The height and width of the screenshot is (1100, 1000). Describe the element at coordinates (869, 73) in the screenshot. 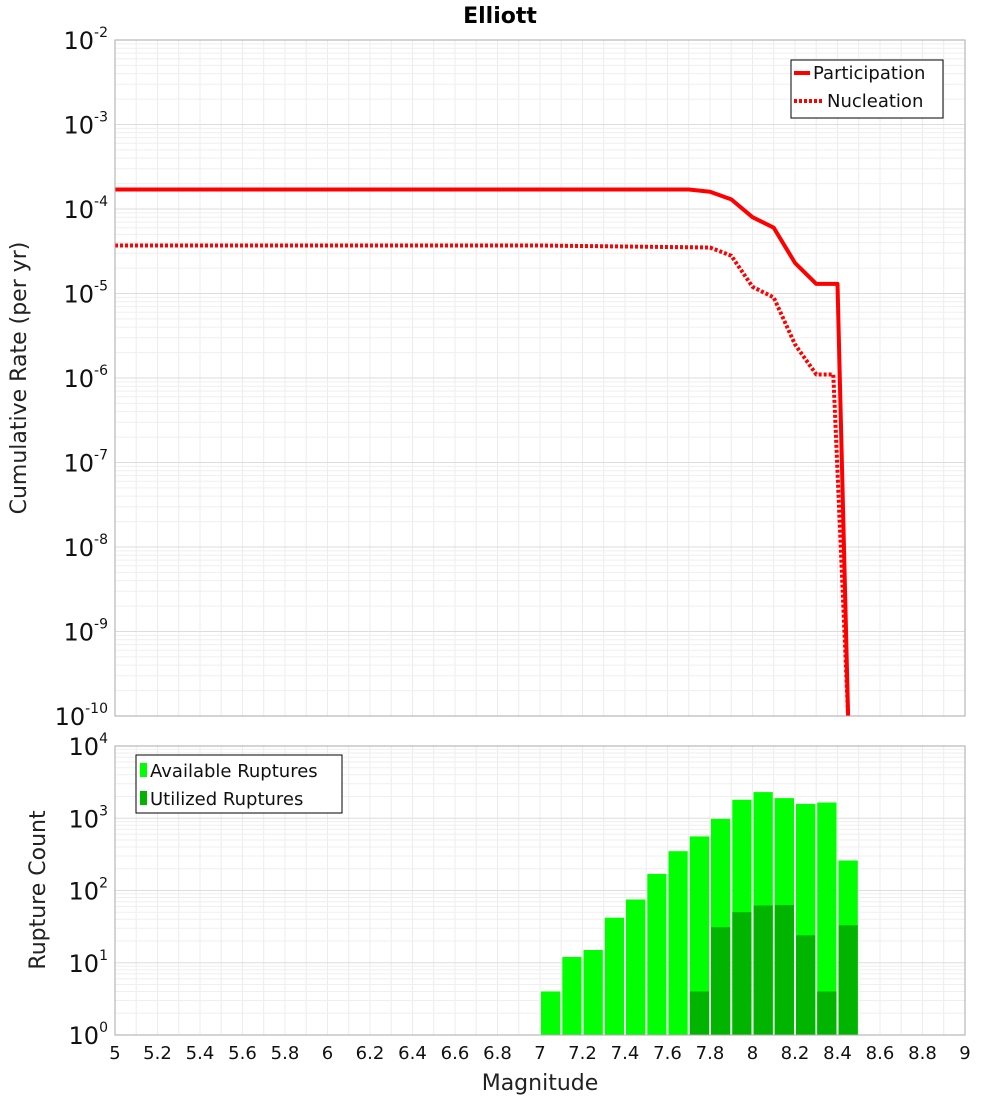

I see `legend-participation-label: Participation` at that location.